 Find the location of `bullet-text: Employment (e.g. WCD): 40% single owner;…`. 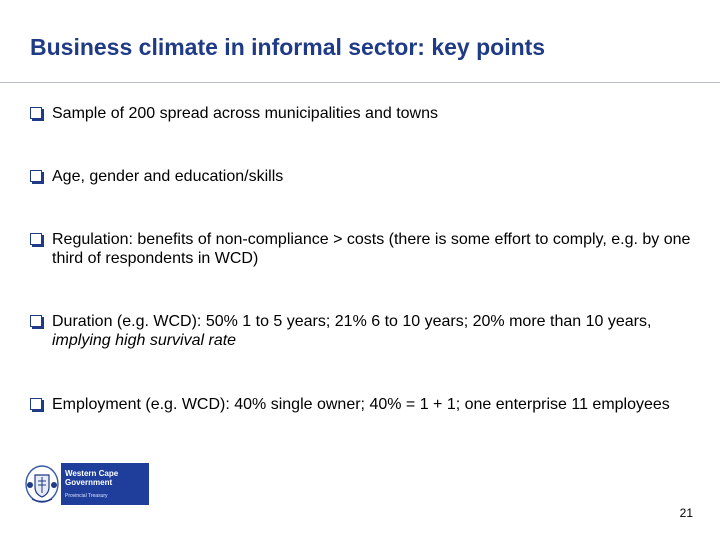

bullet-text: Employment (e.g. WCD): 40% single owner;… is located at coordinates (376, 404).